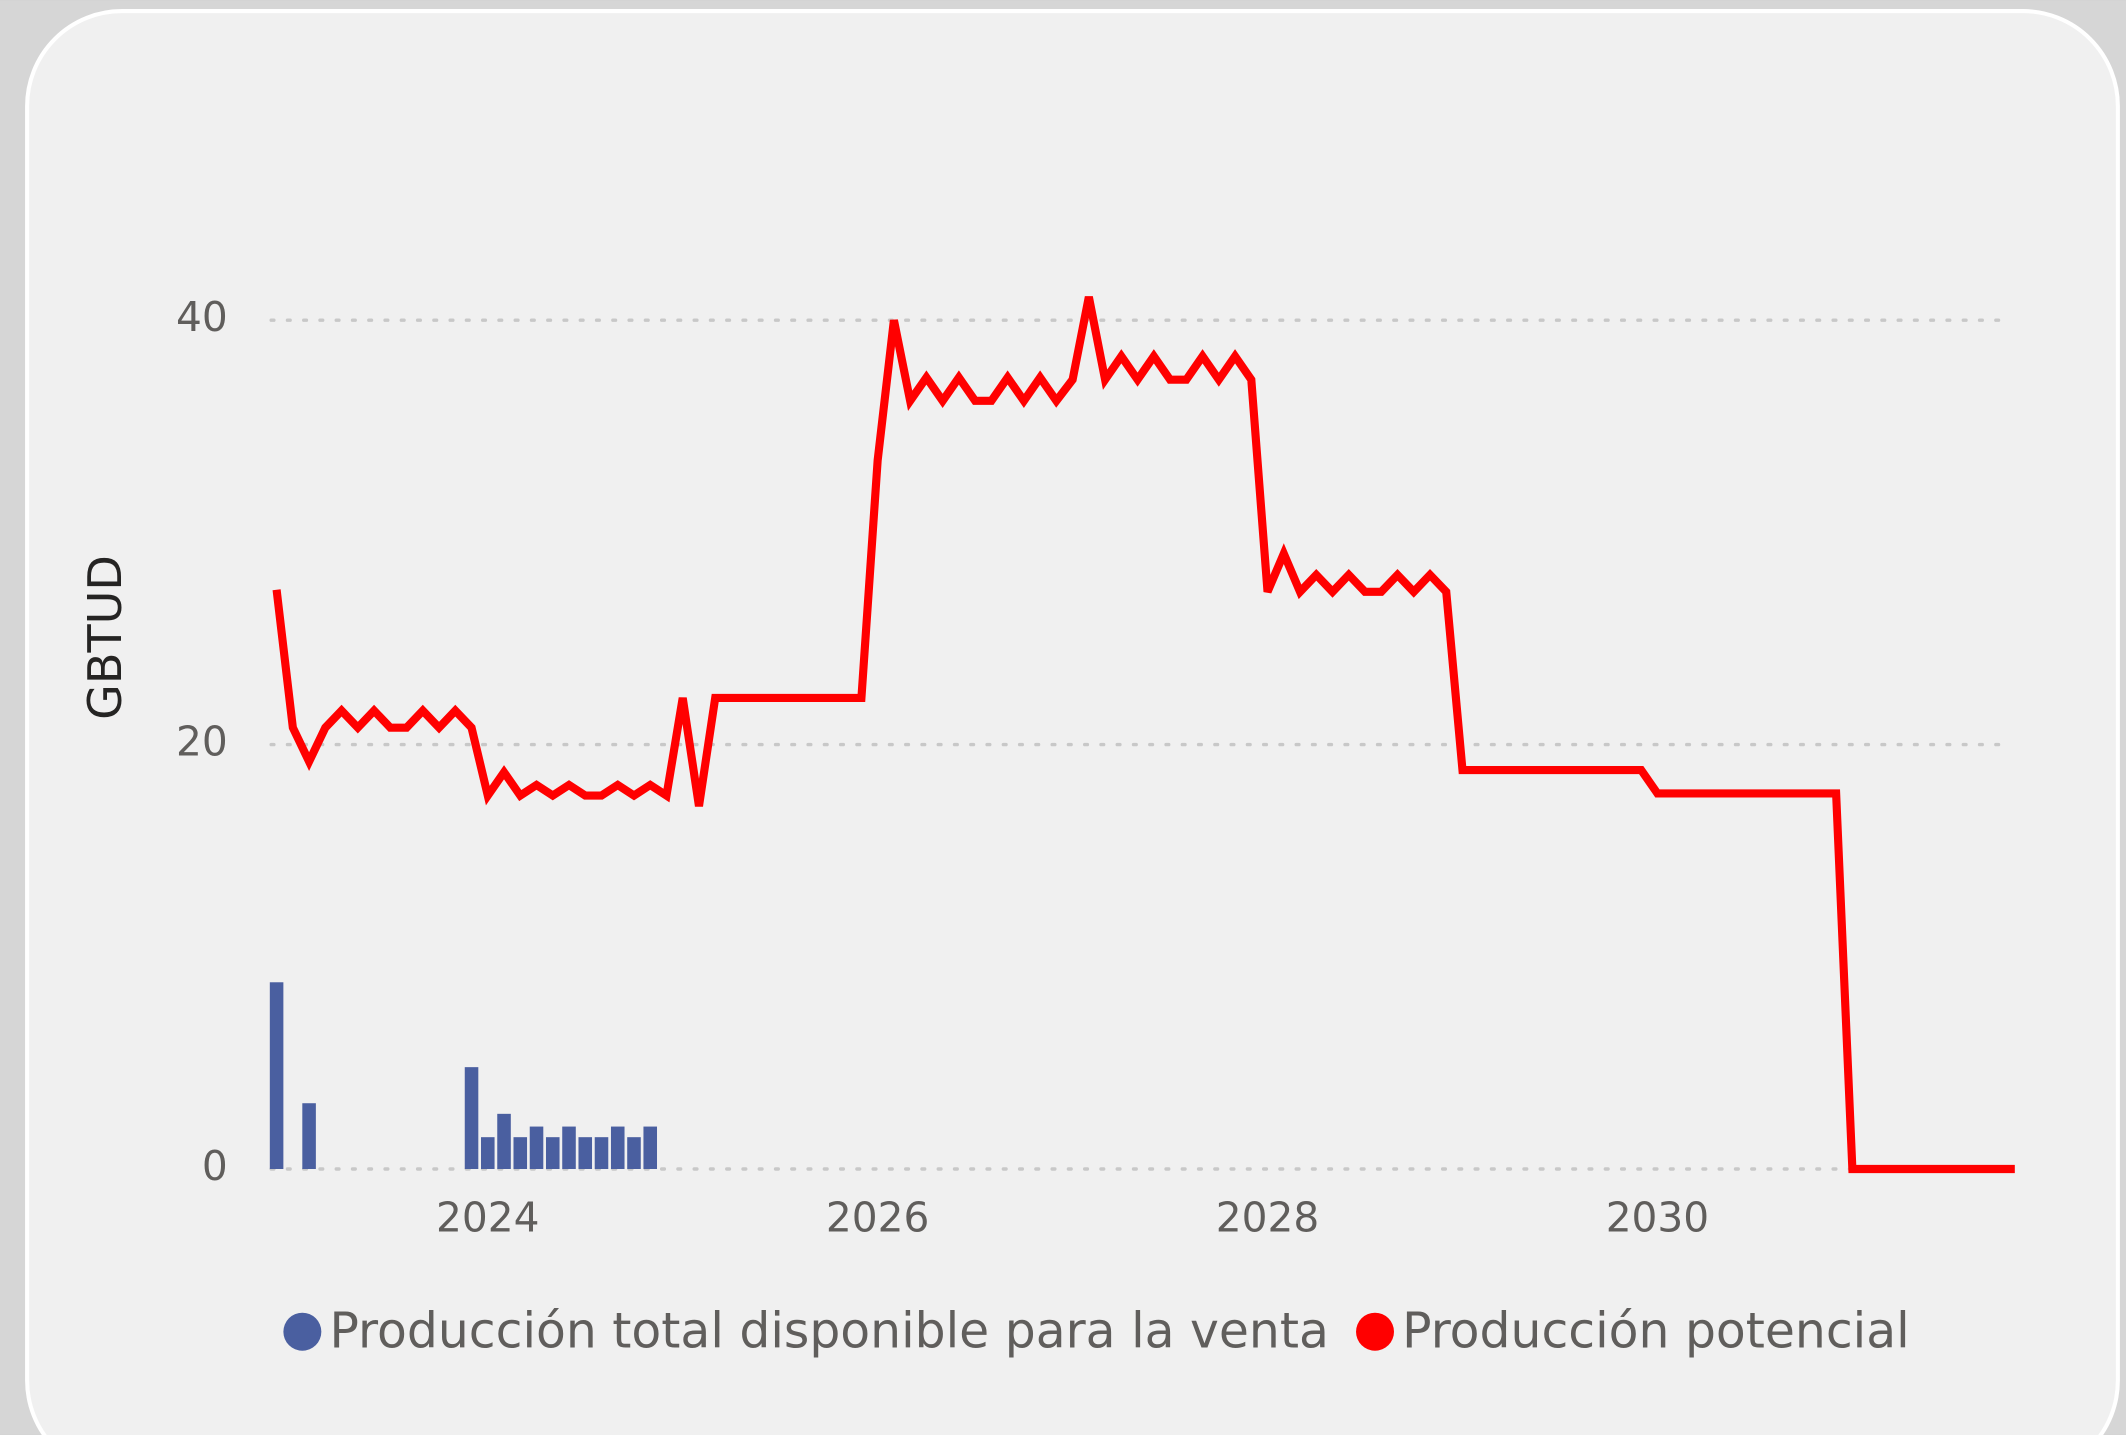 Image resolution: width=2126 pixels, height=1435 pixels. I want to click on x-tick-label: 2028, so click(1267, 1218).